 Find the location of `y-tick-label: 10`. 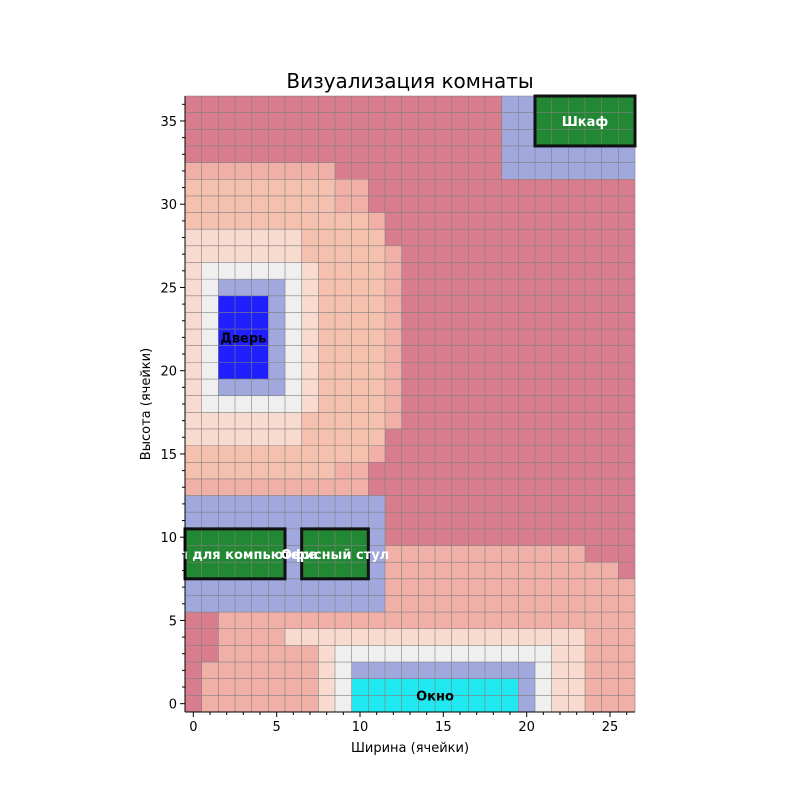

y-tick-label: 10 is located at coordinates (168, 538).